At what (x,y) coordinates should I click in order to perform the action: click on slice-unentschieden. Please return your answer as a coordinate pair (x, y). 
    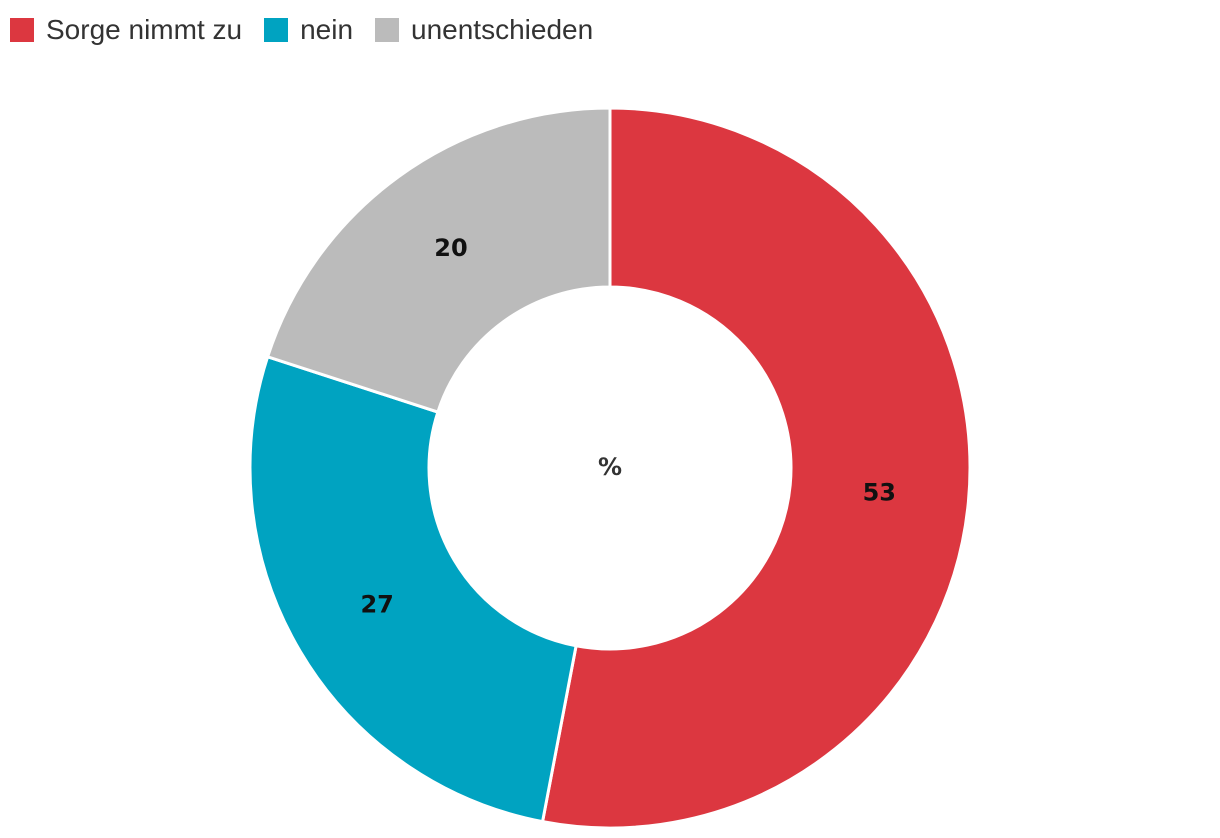
    Looking at the image, I should click on (438, 260).